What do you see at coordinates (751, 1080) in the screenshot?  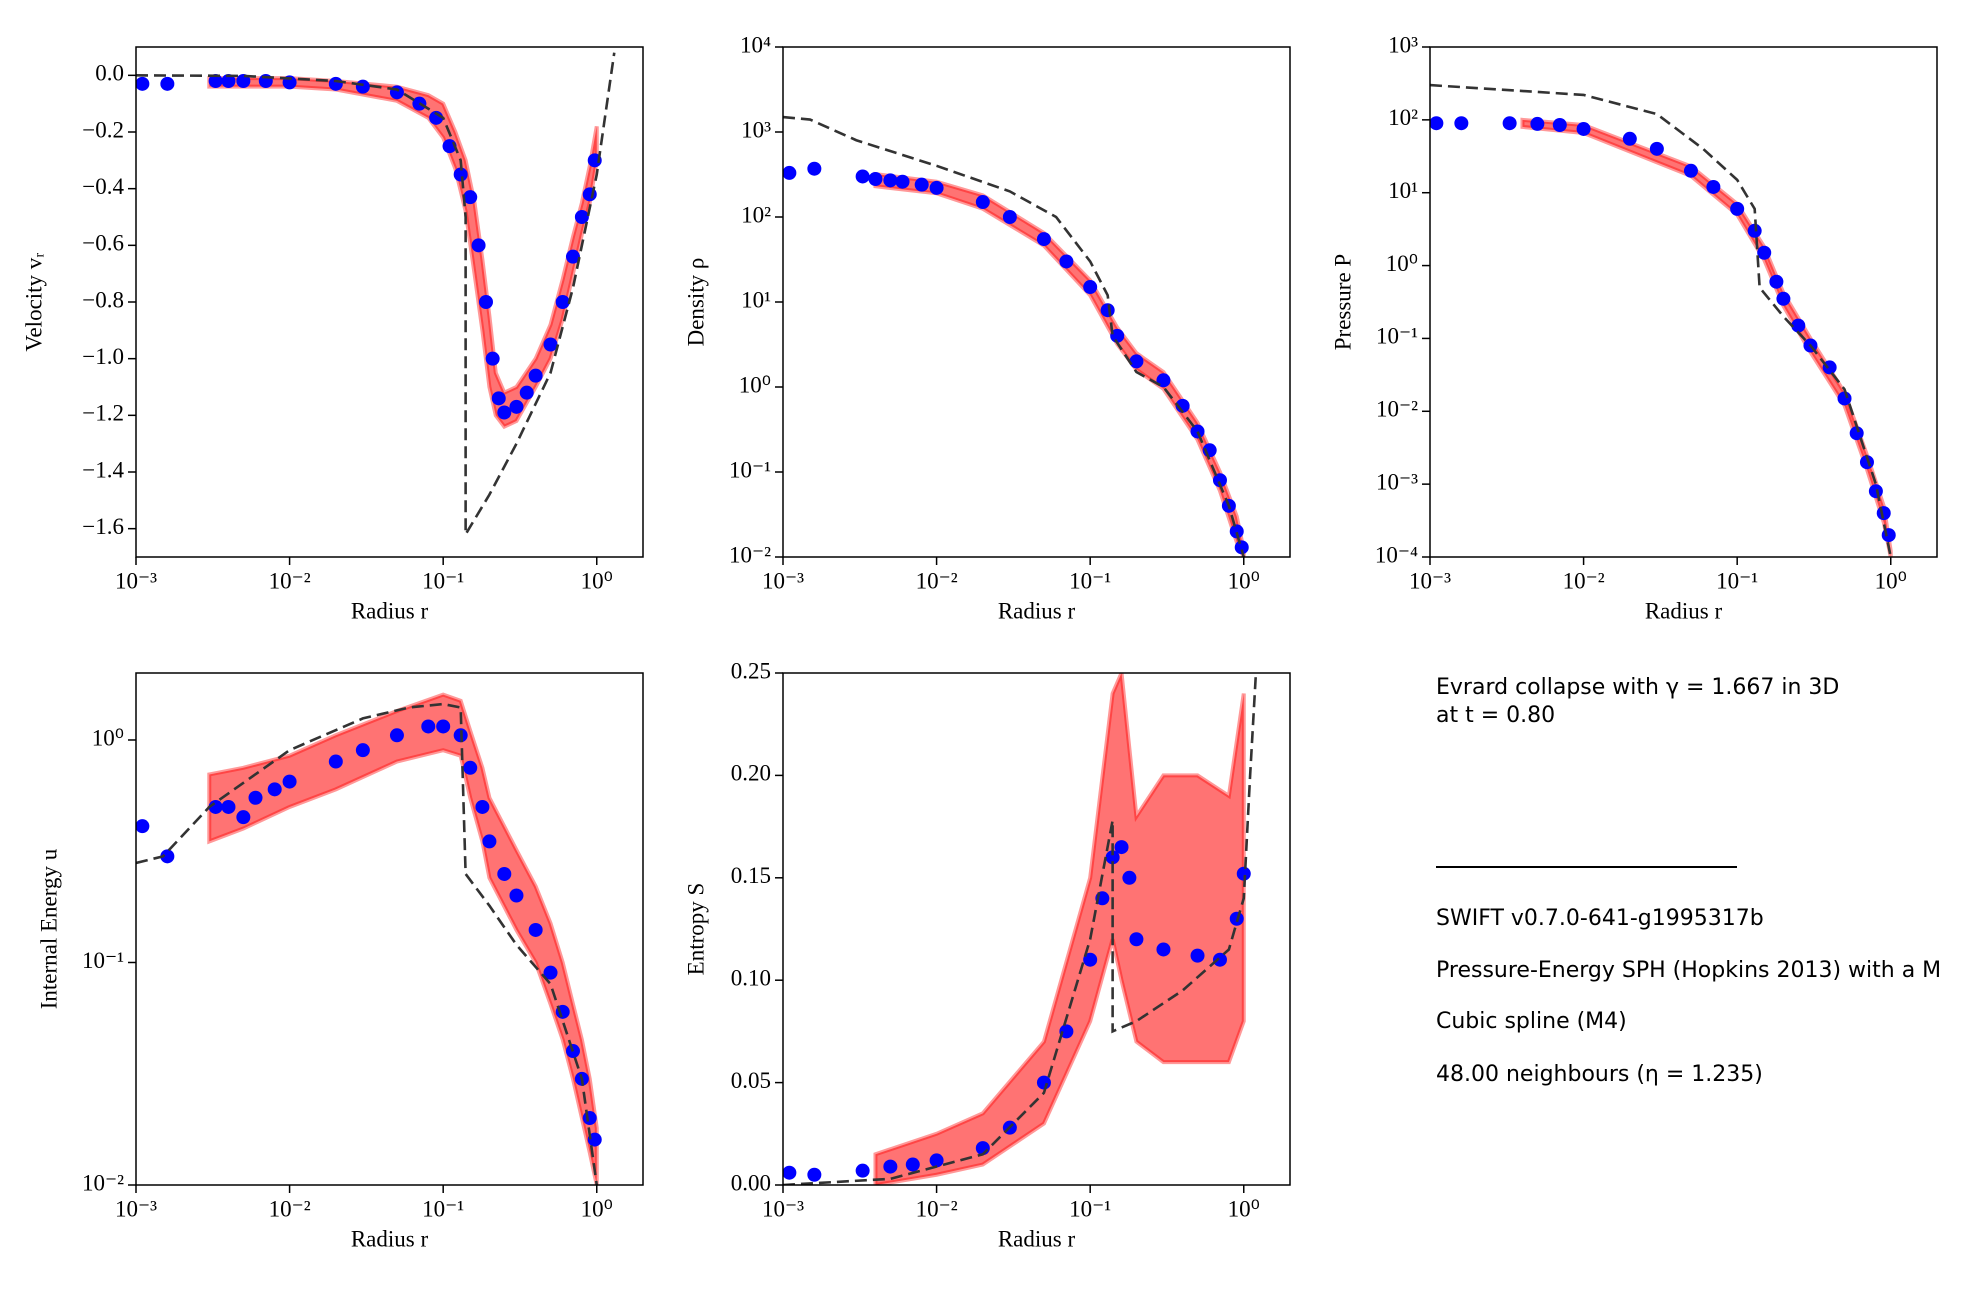 I see `y-tick-label: 0.05` at bounding box center [751, 1080].